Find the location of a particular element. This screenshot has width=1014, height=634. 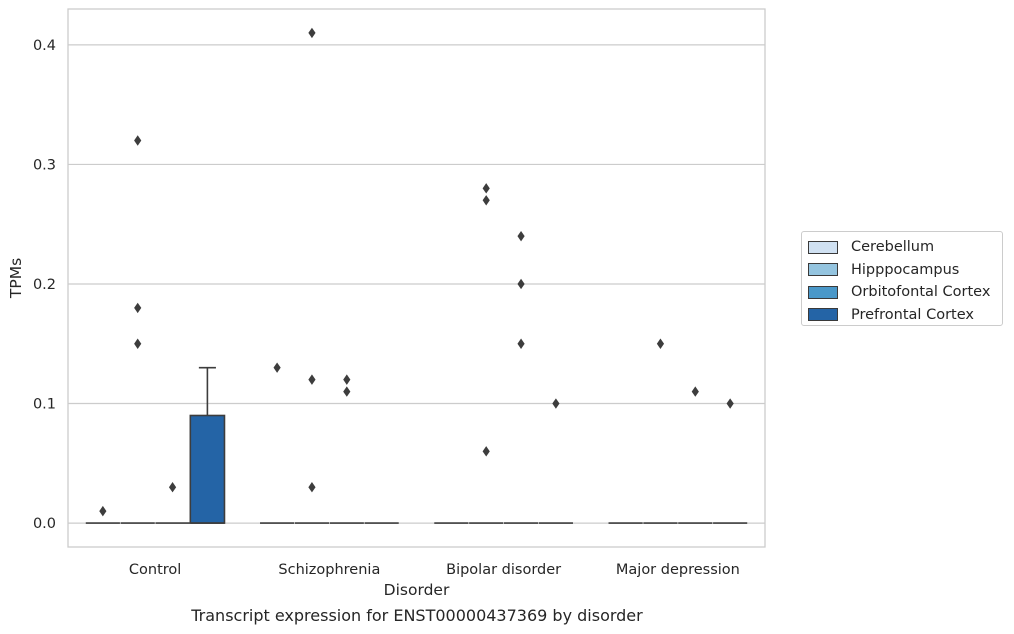

legend-label: Prefrontal Cortex is located at coordinates (912, 314).